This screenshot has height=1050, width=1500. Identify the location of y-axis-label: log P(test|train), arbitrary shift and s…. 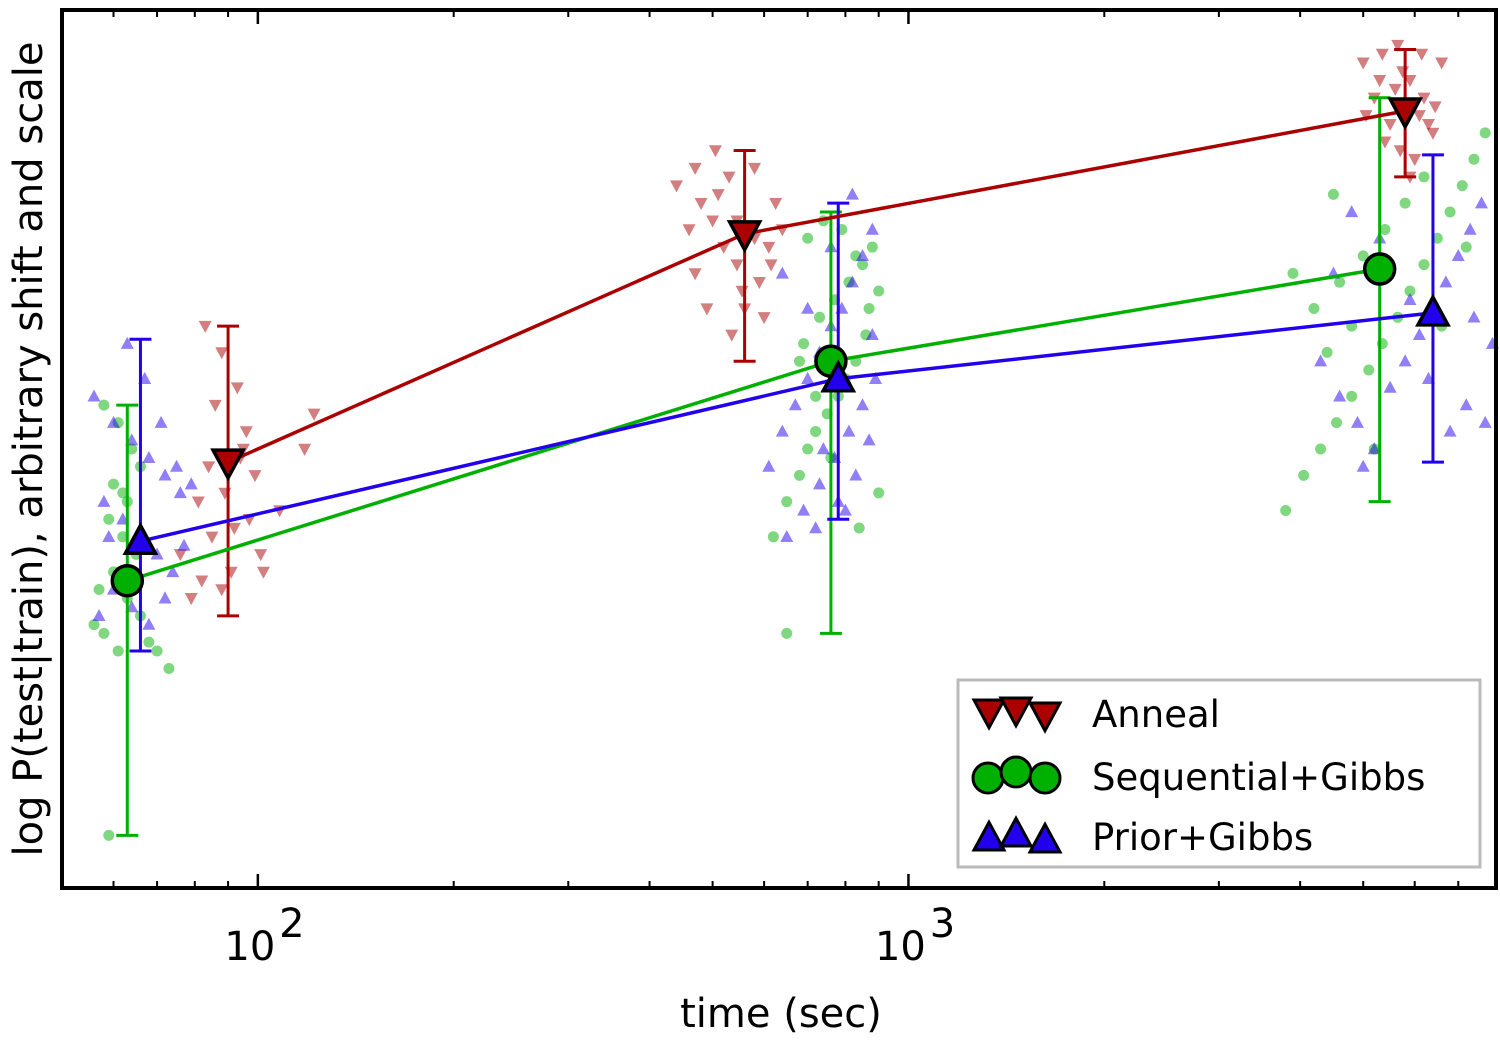
(29, 449).